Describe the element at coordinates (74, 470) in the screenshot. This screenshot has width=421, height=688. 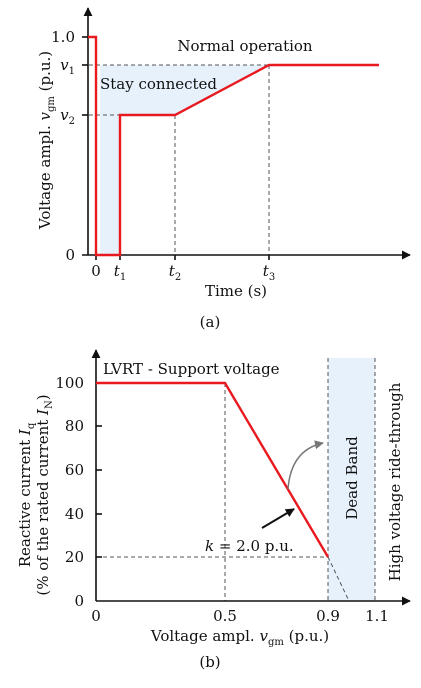
I see `y-tick-label-60: 60` at that location.